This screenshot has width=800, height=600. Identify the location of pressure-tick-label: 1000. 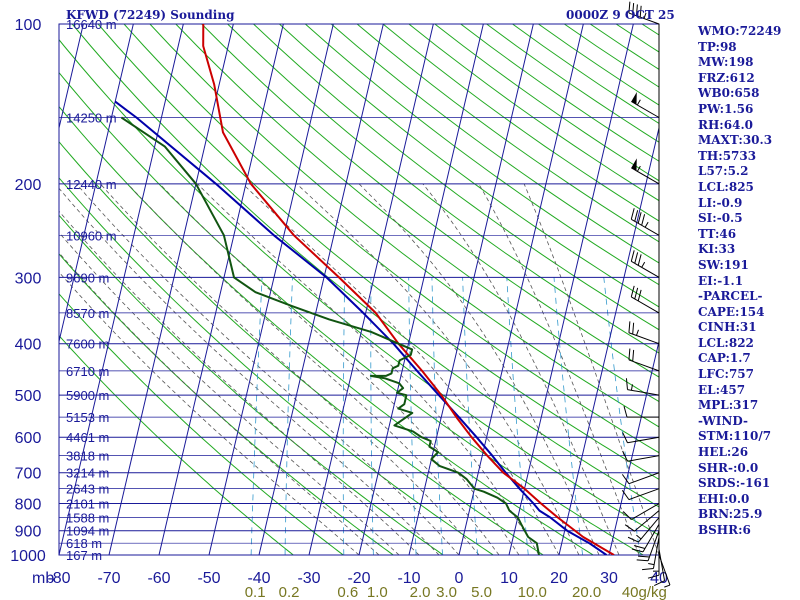
(28, 556).